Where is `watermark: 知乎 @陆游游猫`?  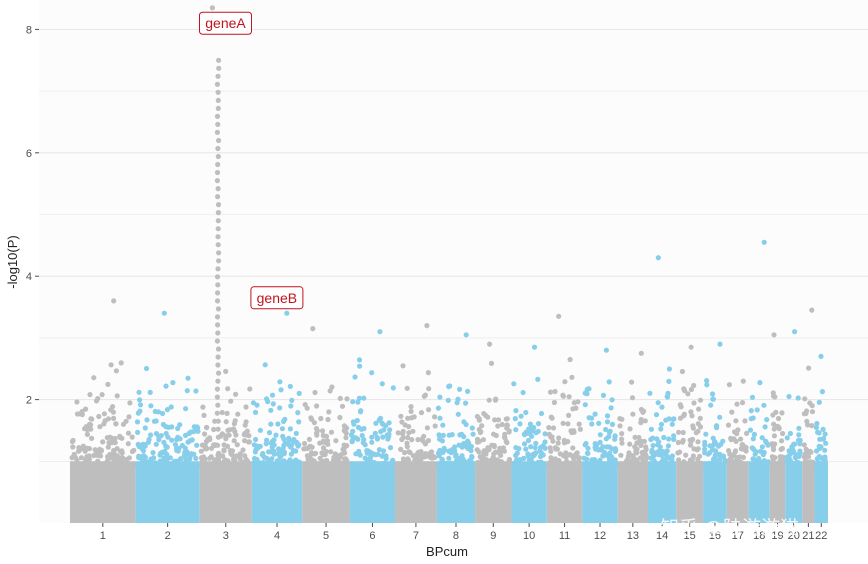
watermark: 知乎 @陆游游猫 is located at coordinates (729, 528).